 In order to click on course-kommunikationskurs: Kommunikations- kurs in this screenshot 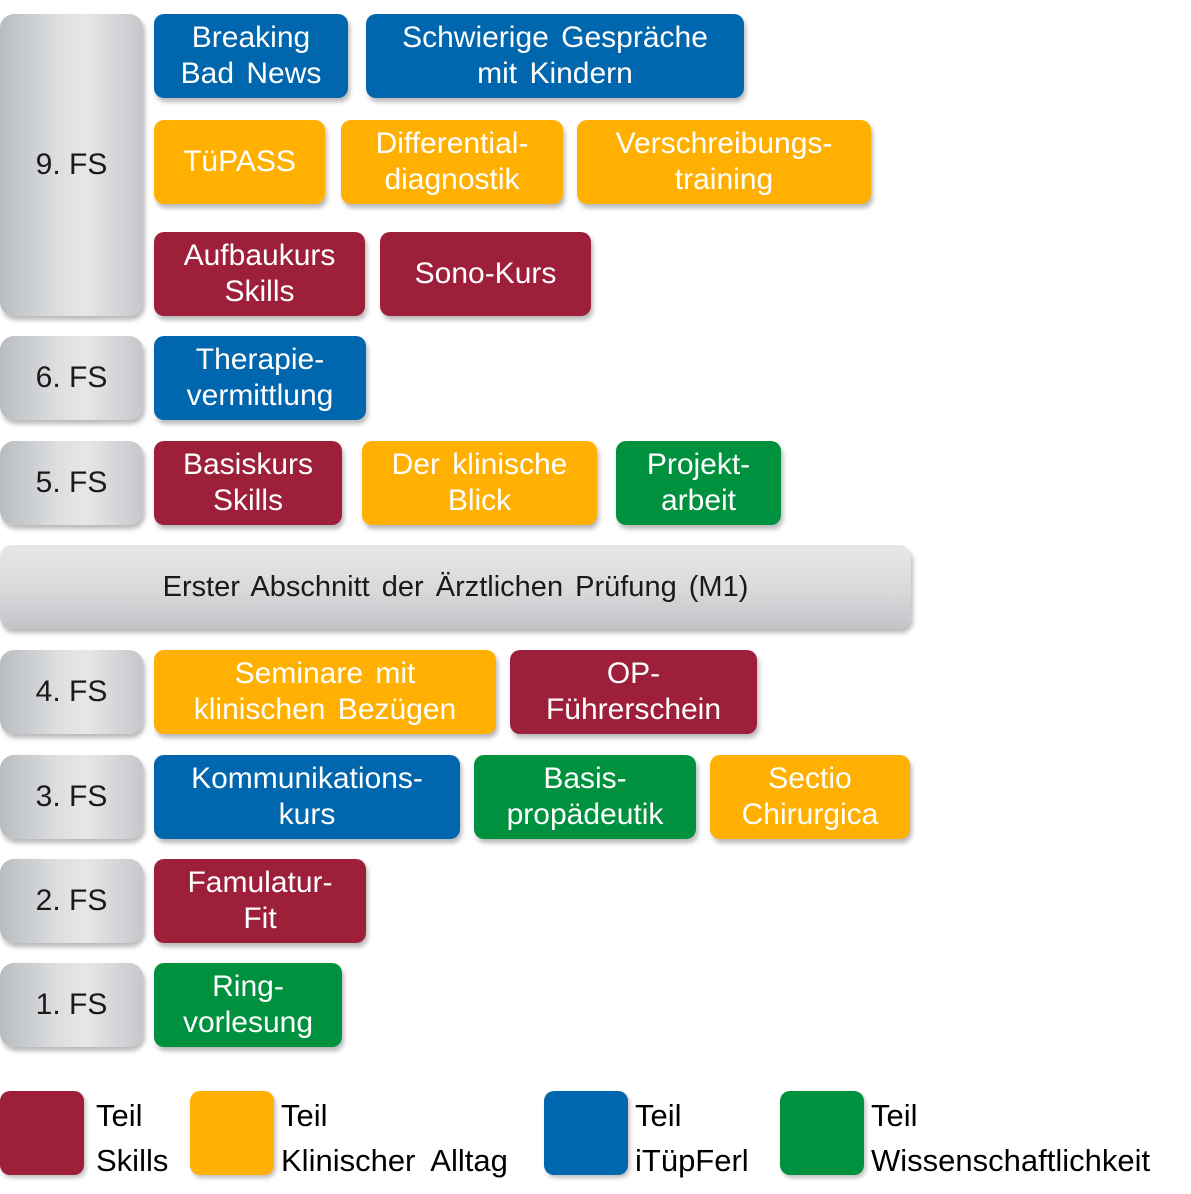, I will do `click(307, 797)`.